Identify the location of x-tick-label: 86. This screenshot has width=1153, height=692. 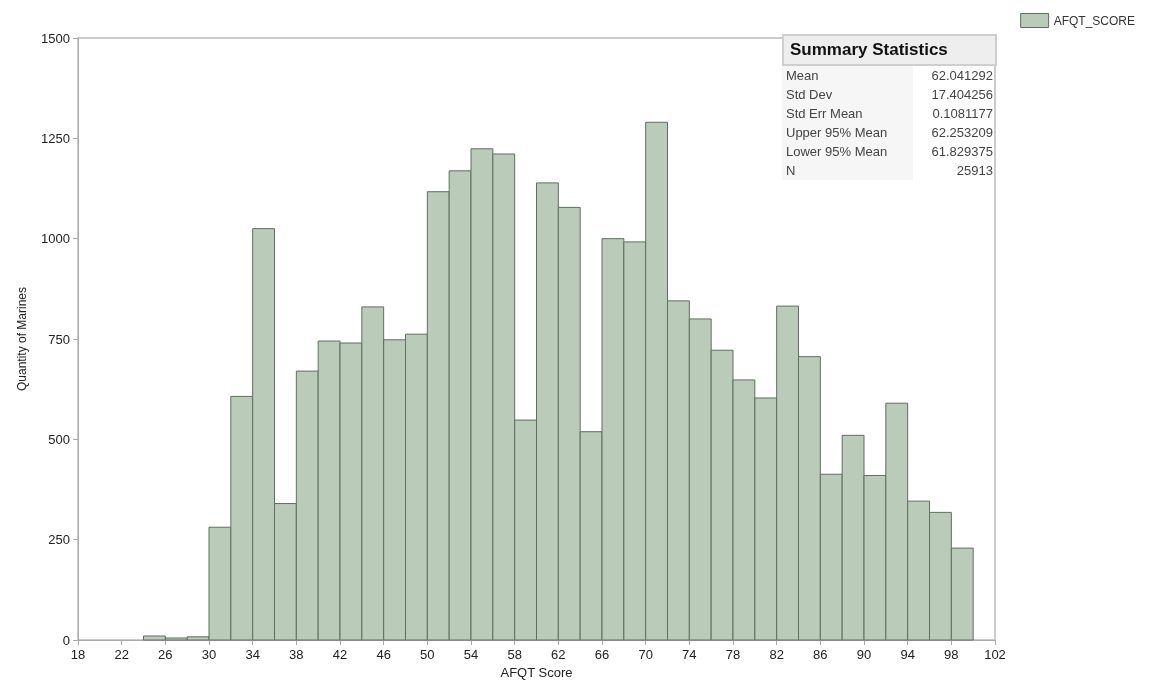
(820, 654).